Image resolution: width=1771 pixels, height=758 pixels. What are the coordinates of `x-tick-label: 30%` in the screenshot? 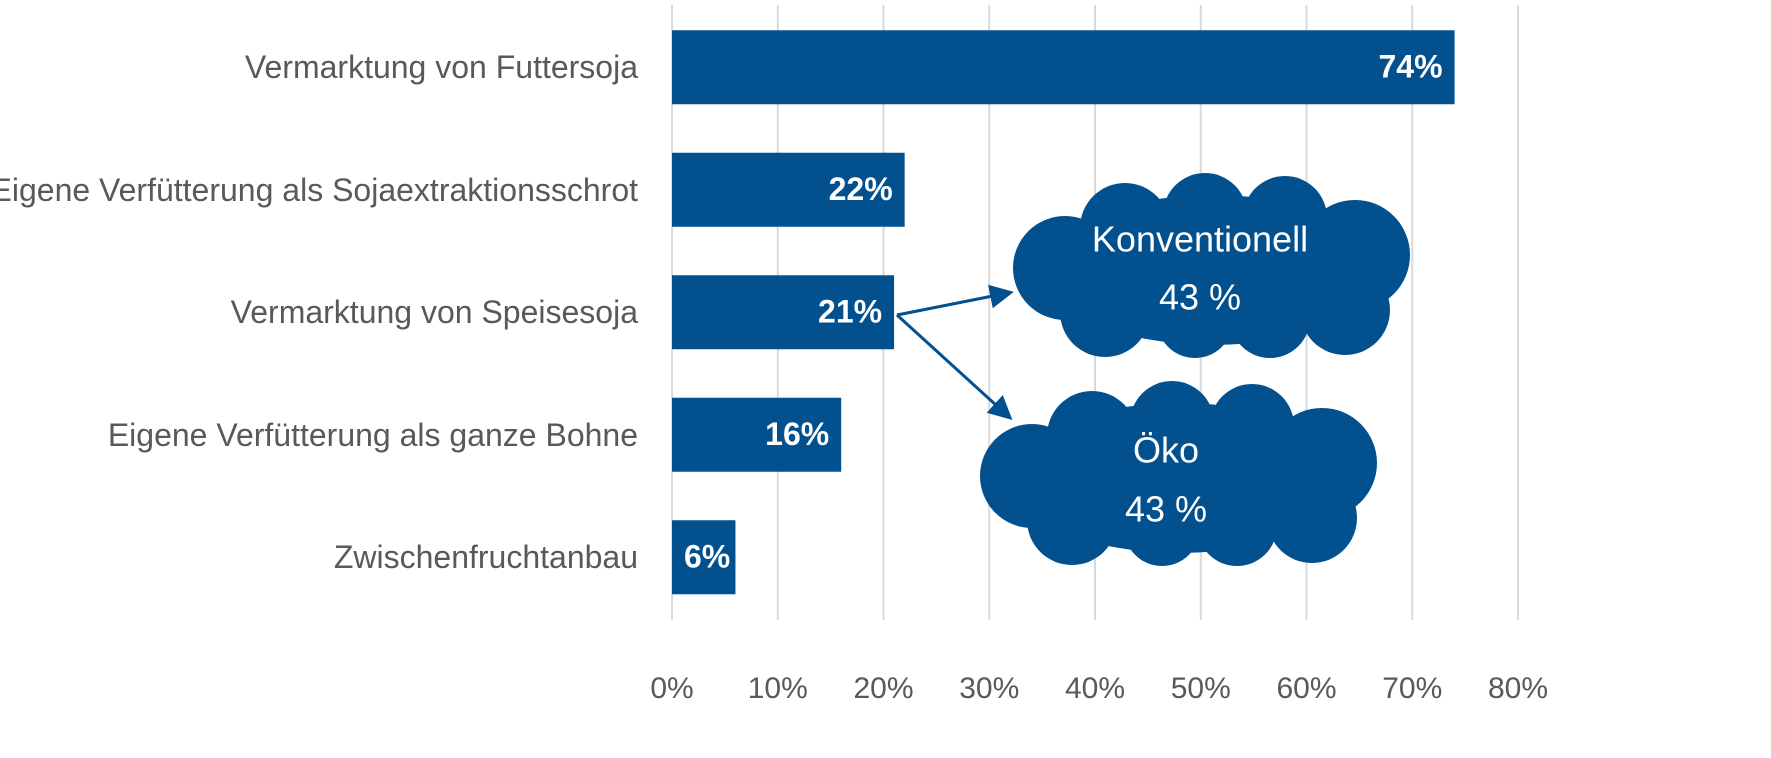 It's located at (989, 688).